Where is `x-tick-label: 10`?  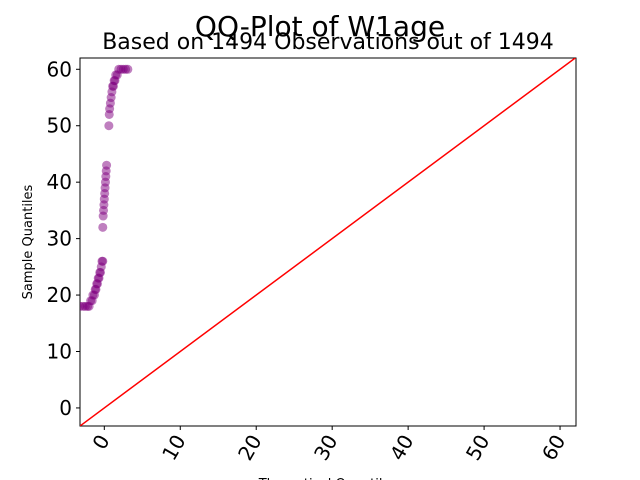
x-tick-label: 10 is located at coordinates (174, 448).